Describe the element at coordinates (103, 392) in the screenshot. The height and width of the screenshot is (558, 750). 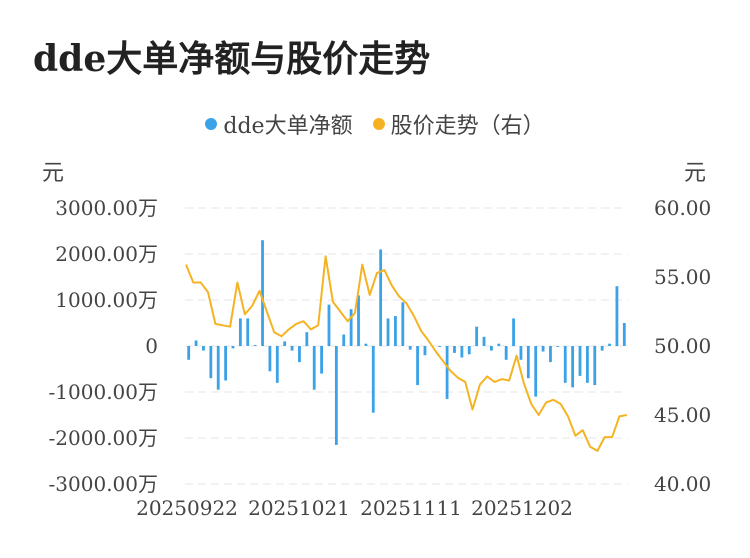
I see `y-left-tick-label: -1000.00万` at that location.